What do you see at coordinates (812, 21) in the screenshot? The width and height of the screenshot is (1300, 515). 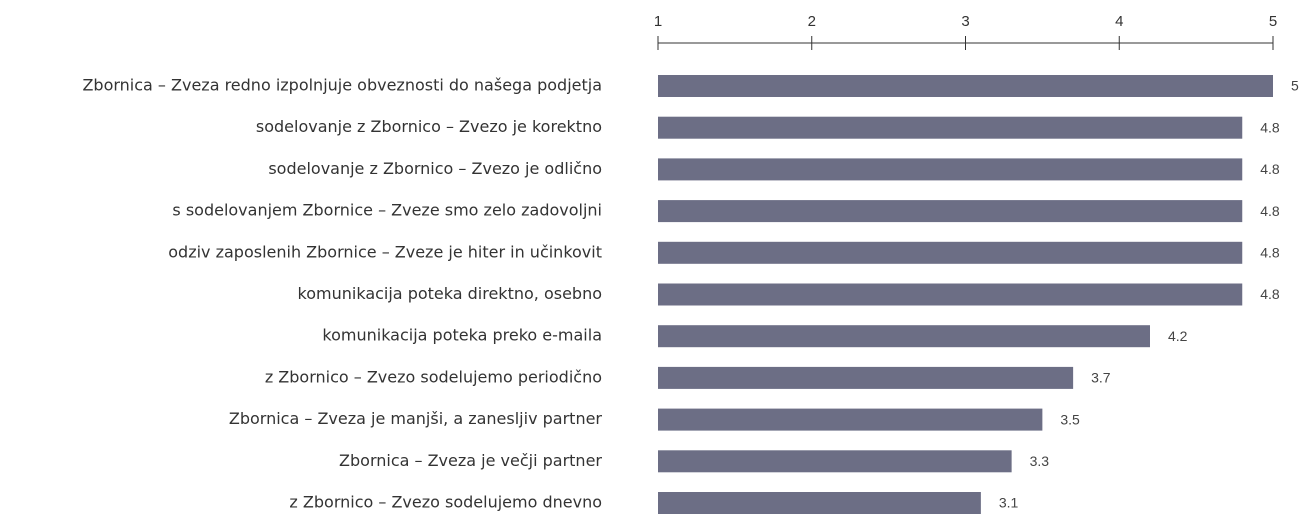 I see `x-tick-label: 2` at bounding box center [812, 21].